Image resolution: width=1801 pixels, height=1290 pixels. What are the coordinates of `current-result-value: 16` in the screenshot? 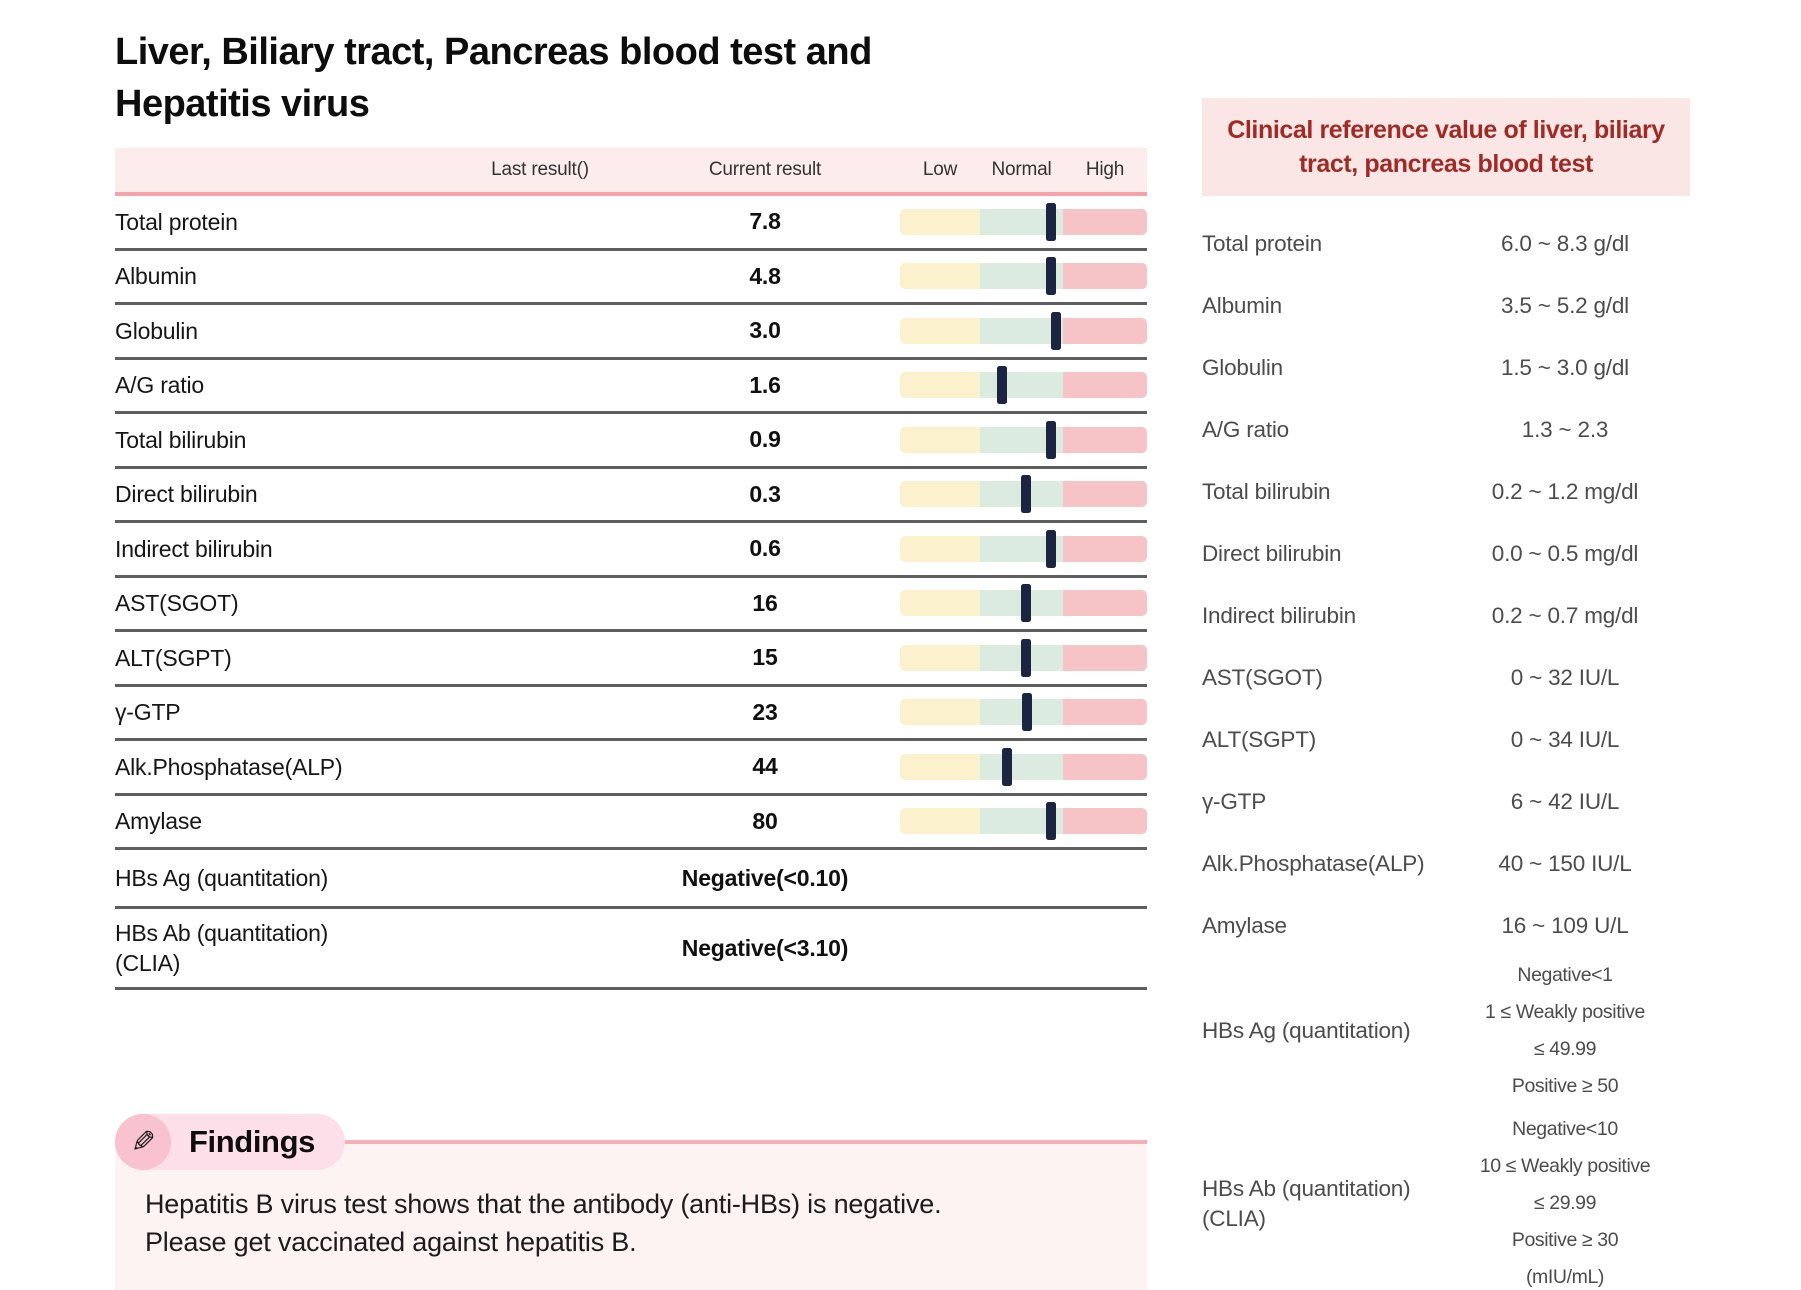 It's located at (765, 602).